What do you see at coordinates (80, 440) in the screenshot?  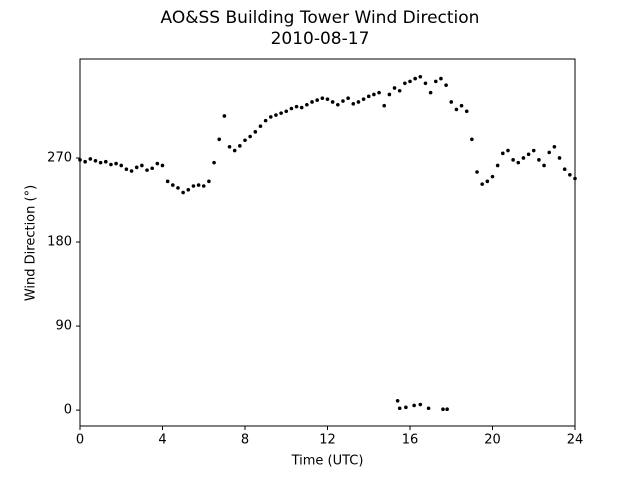 I see `x-tick-label: 0` at bounding box center [80, 440].